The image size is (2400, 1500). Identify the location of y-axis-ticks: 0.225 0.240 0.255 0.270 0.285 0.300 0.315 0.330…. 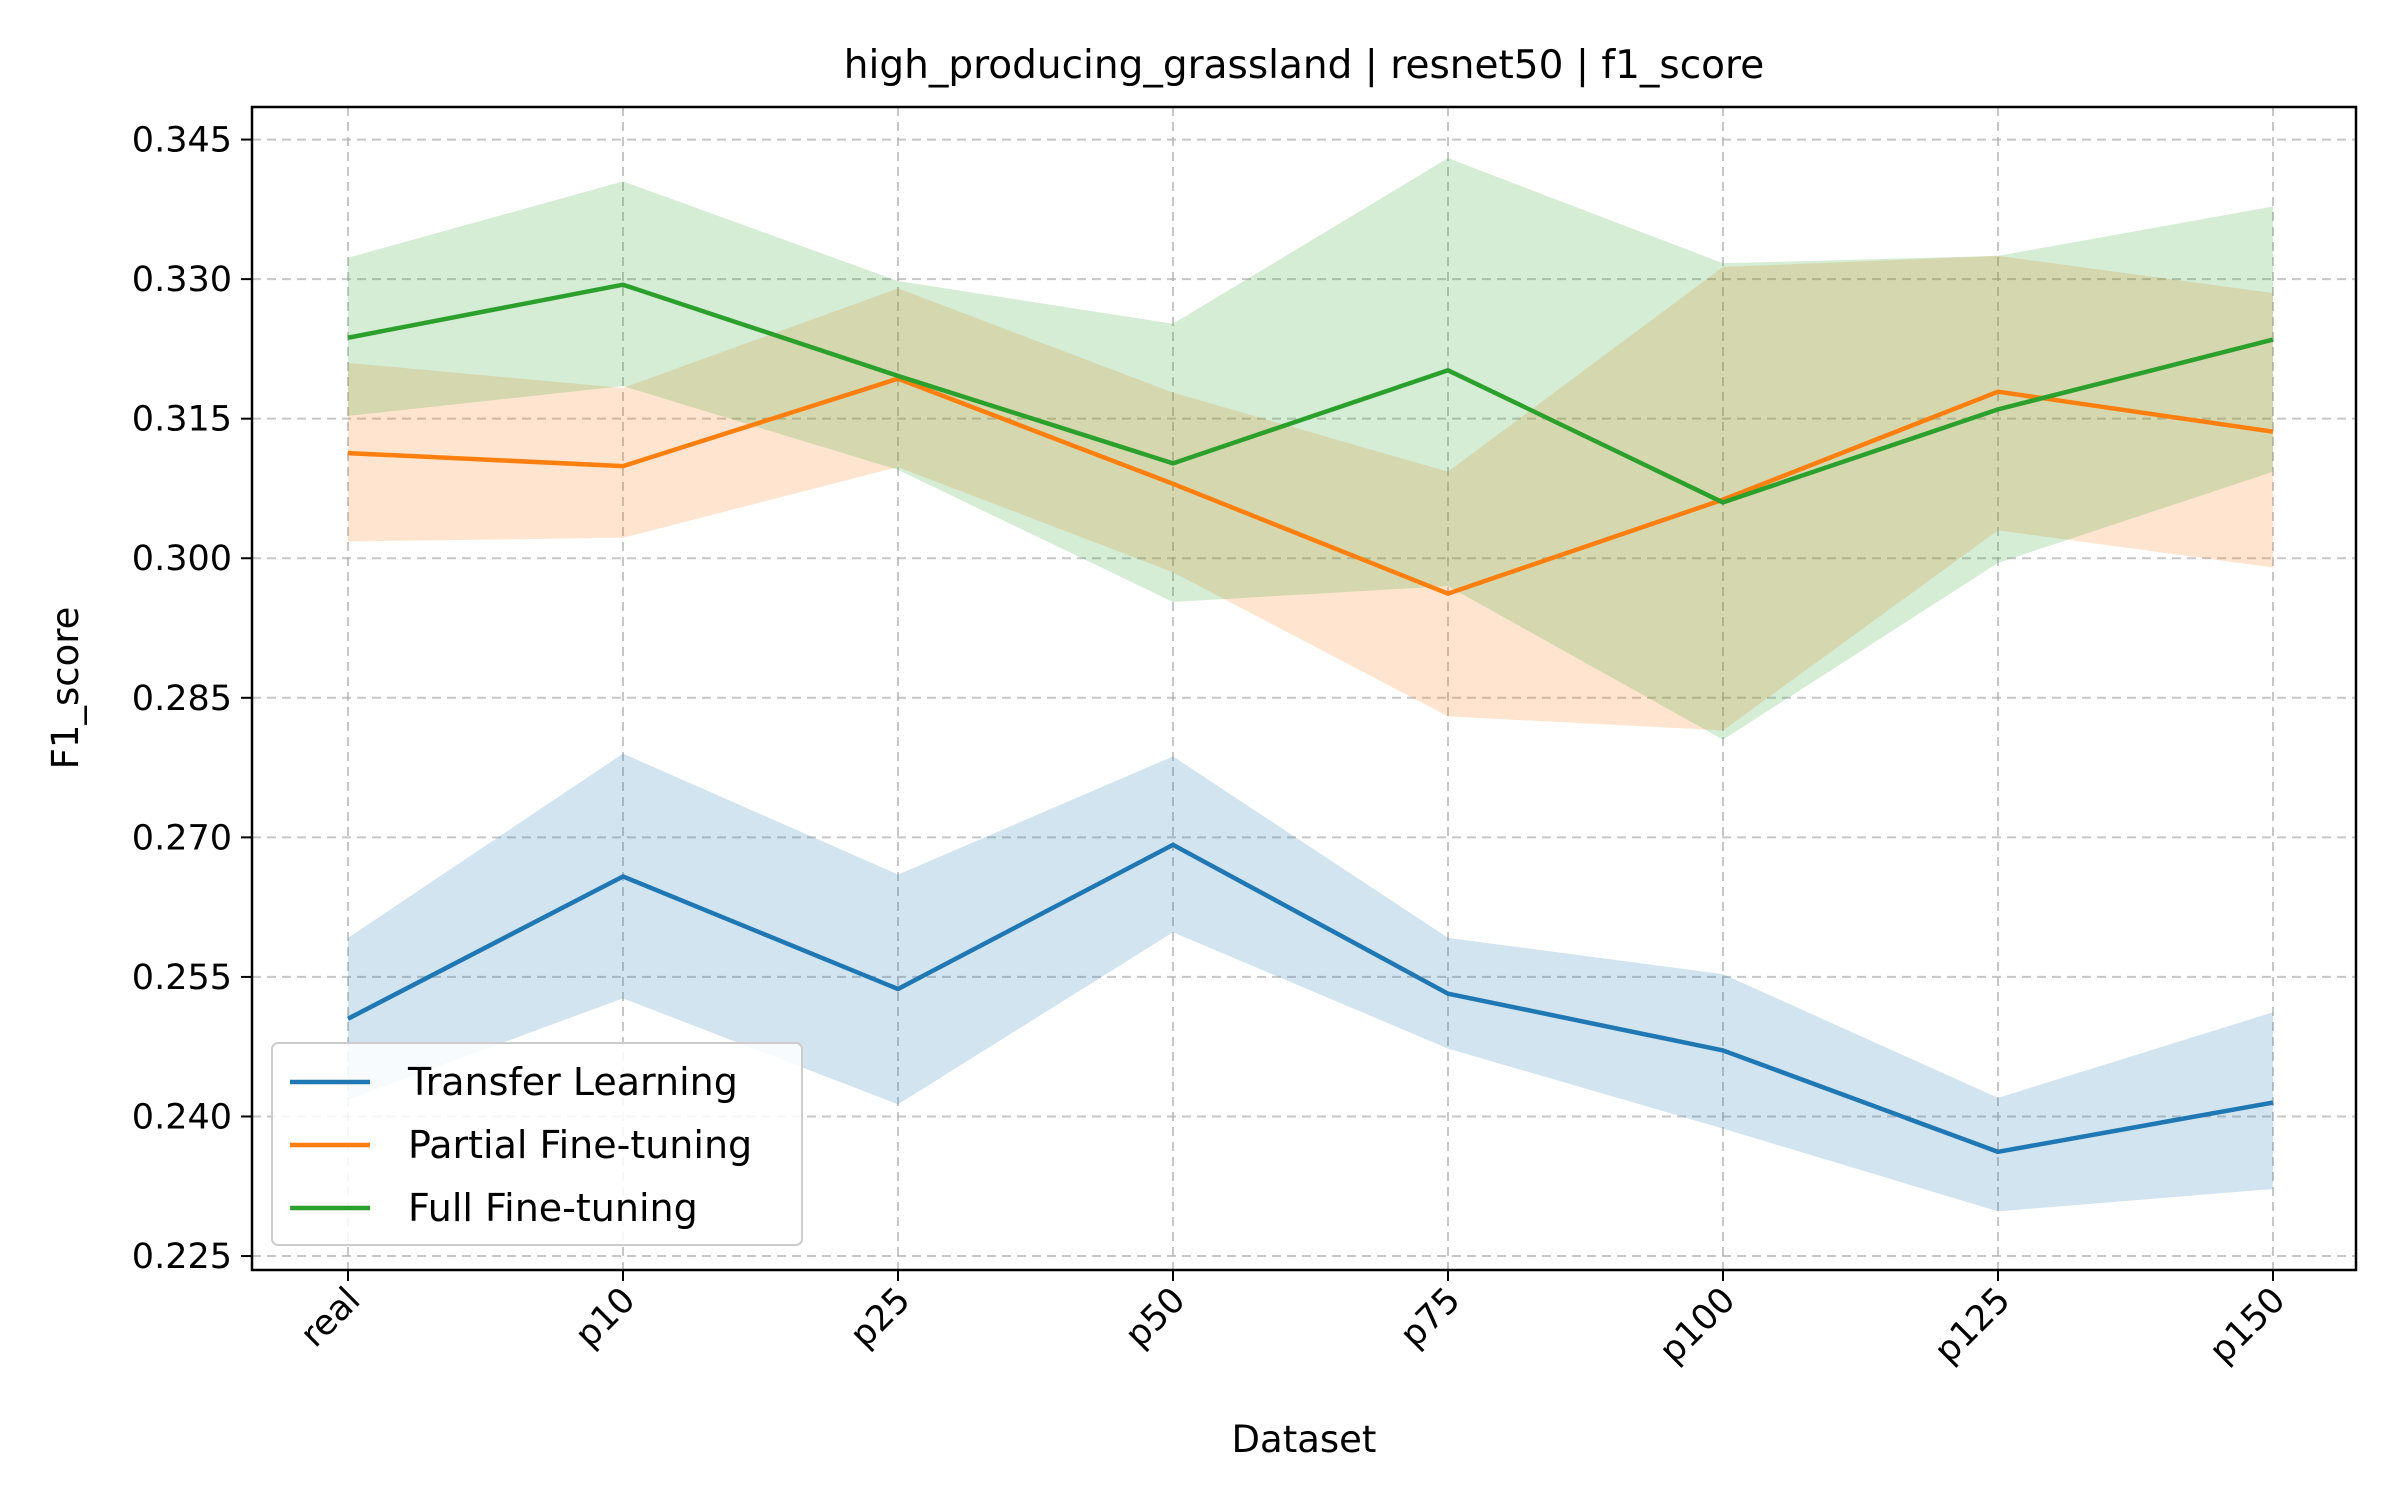
(192, 699).